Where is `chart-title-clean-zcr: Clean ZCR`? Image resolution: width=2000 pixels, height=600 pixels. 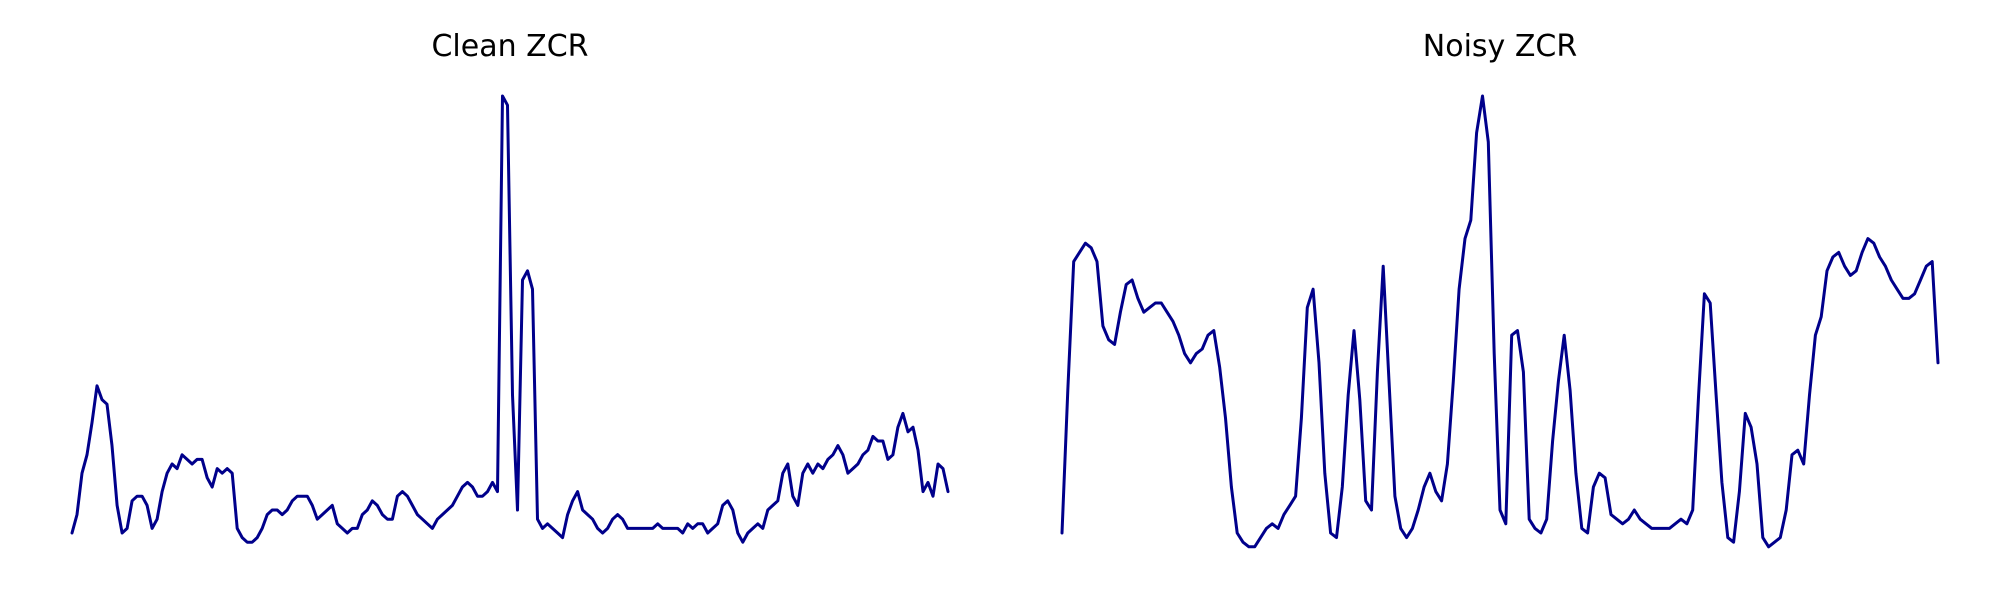
chart-title-clean-zcr: Clean ZCR is located at coordinates (509, 46).